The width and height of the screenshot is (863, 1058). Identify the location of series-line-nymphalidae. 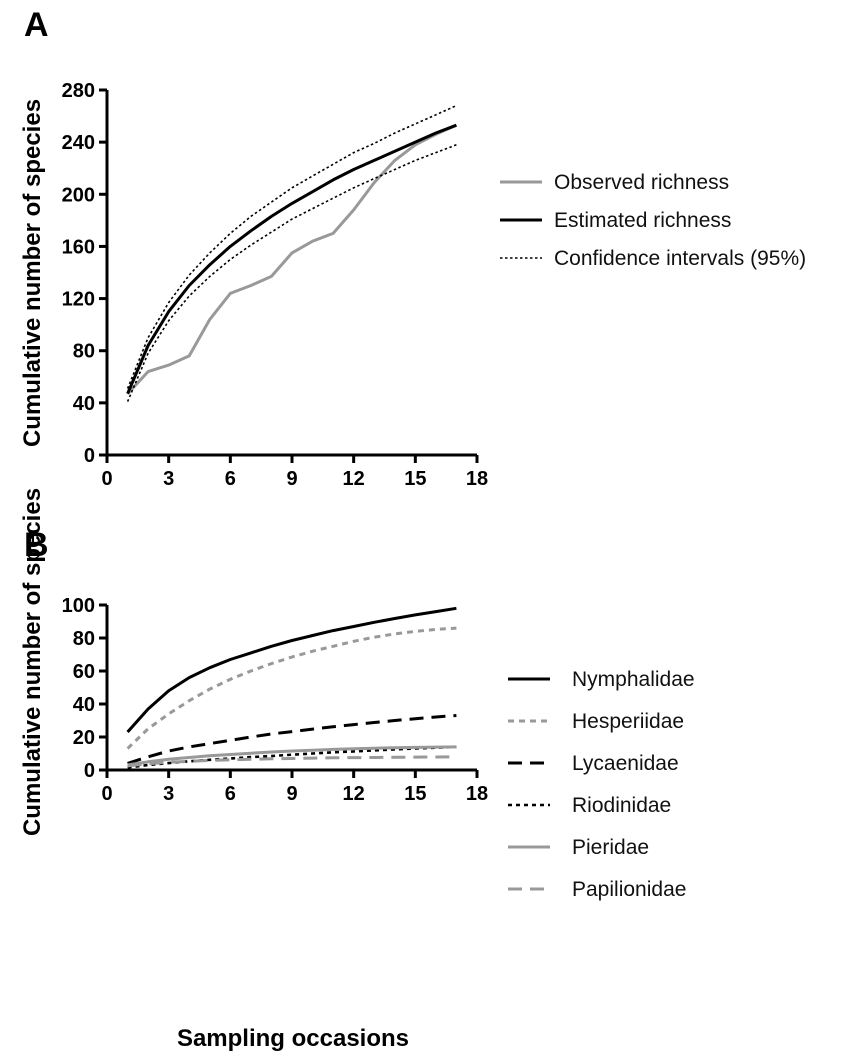
(291, 669).